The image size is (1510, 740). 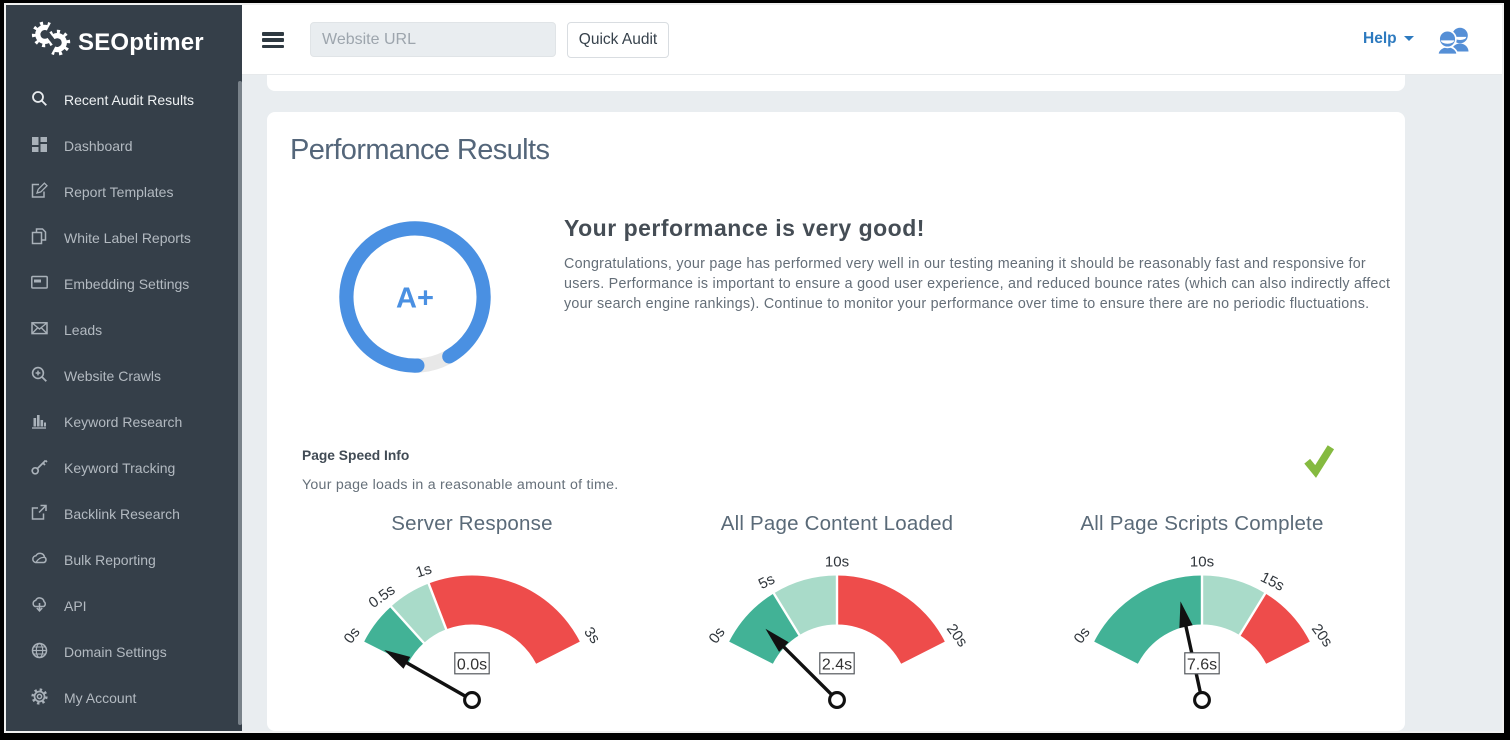 I want to click on svg-text: 1s, so click(x=424, y=570).